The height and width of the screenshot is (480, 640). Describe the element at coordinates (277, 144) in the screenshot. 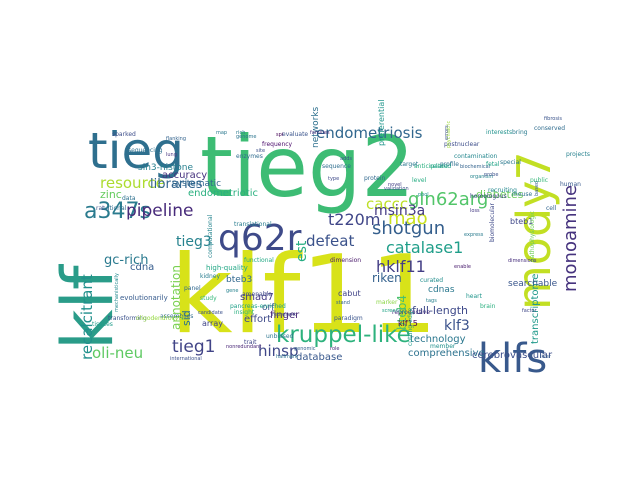

I see `word-frequency: frequency` at that location.